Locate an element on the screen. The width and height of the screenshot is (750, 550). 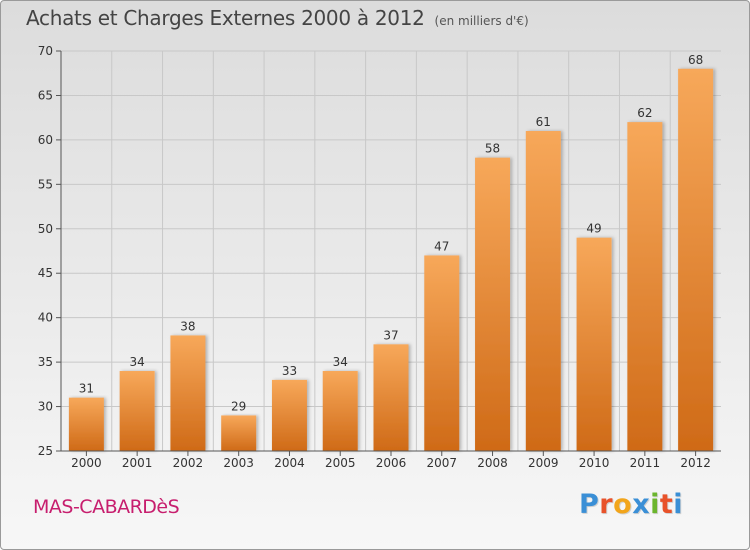
commune-name: MAS-CABARDèS is located at coordinates (106, 507).